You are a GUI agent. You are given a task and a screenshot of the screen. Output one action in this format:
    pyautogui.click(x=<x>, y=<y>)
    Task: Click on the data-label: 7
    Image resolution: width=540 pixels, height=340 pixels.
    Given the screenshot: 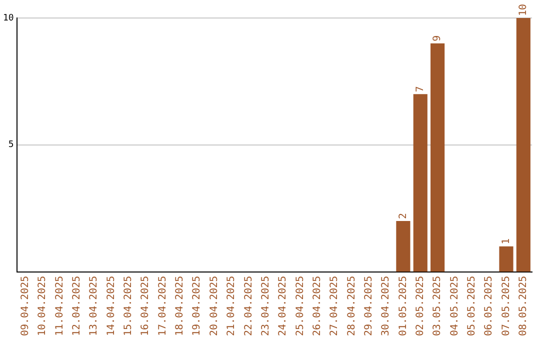 What is the action you would take?
    pyautogui.click(x=420, y=89)
    